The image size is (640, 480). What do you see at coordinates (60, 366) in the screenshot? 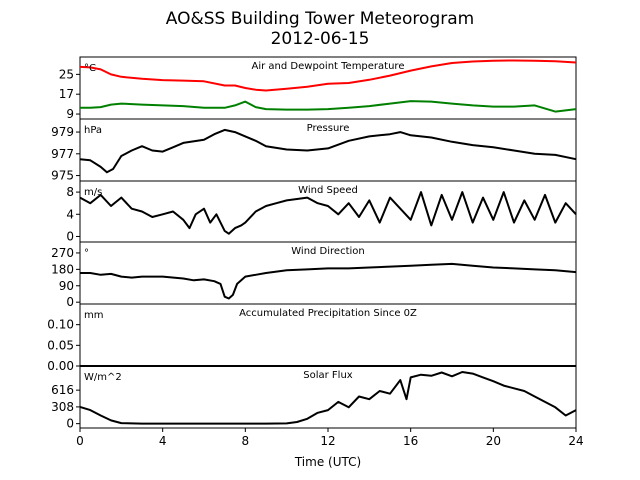
I see `y-tick-label: 0.00` at bounding box center [60, 366].